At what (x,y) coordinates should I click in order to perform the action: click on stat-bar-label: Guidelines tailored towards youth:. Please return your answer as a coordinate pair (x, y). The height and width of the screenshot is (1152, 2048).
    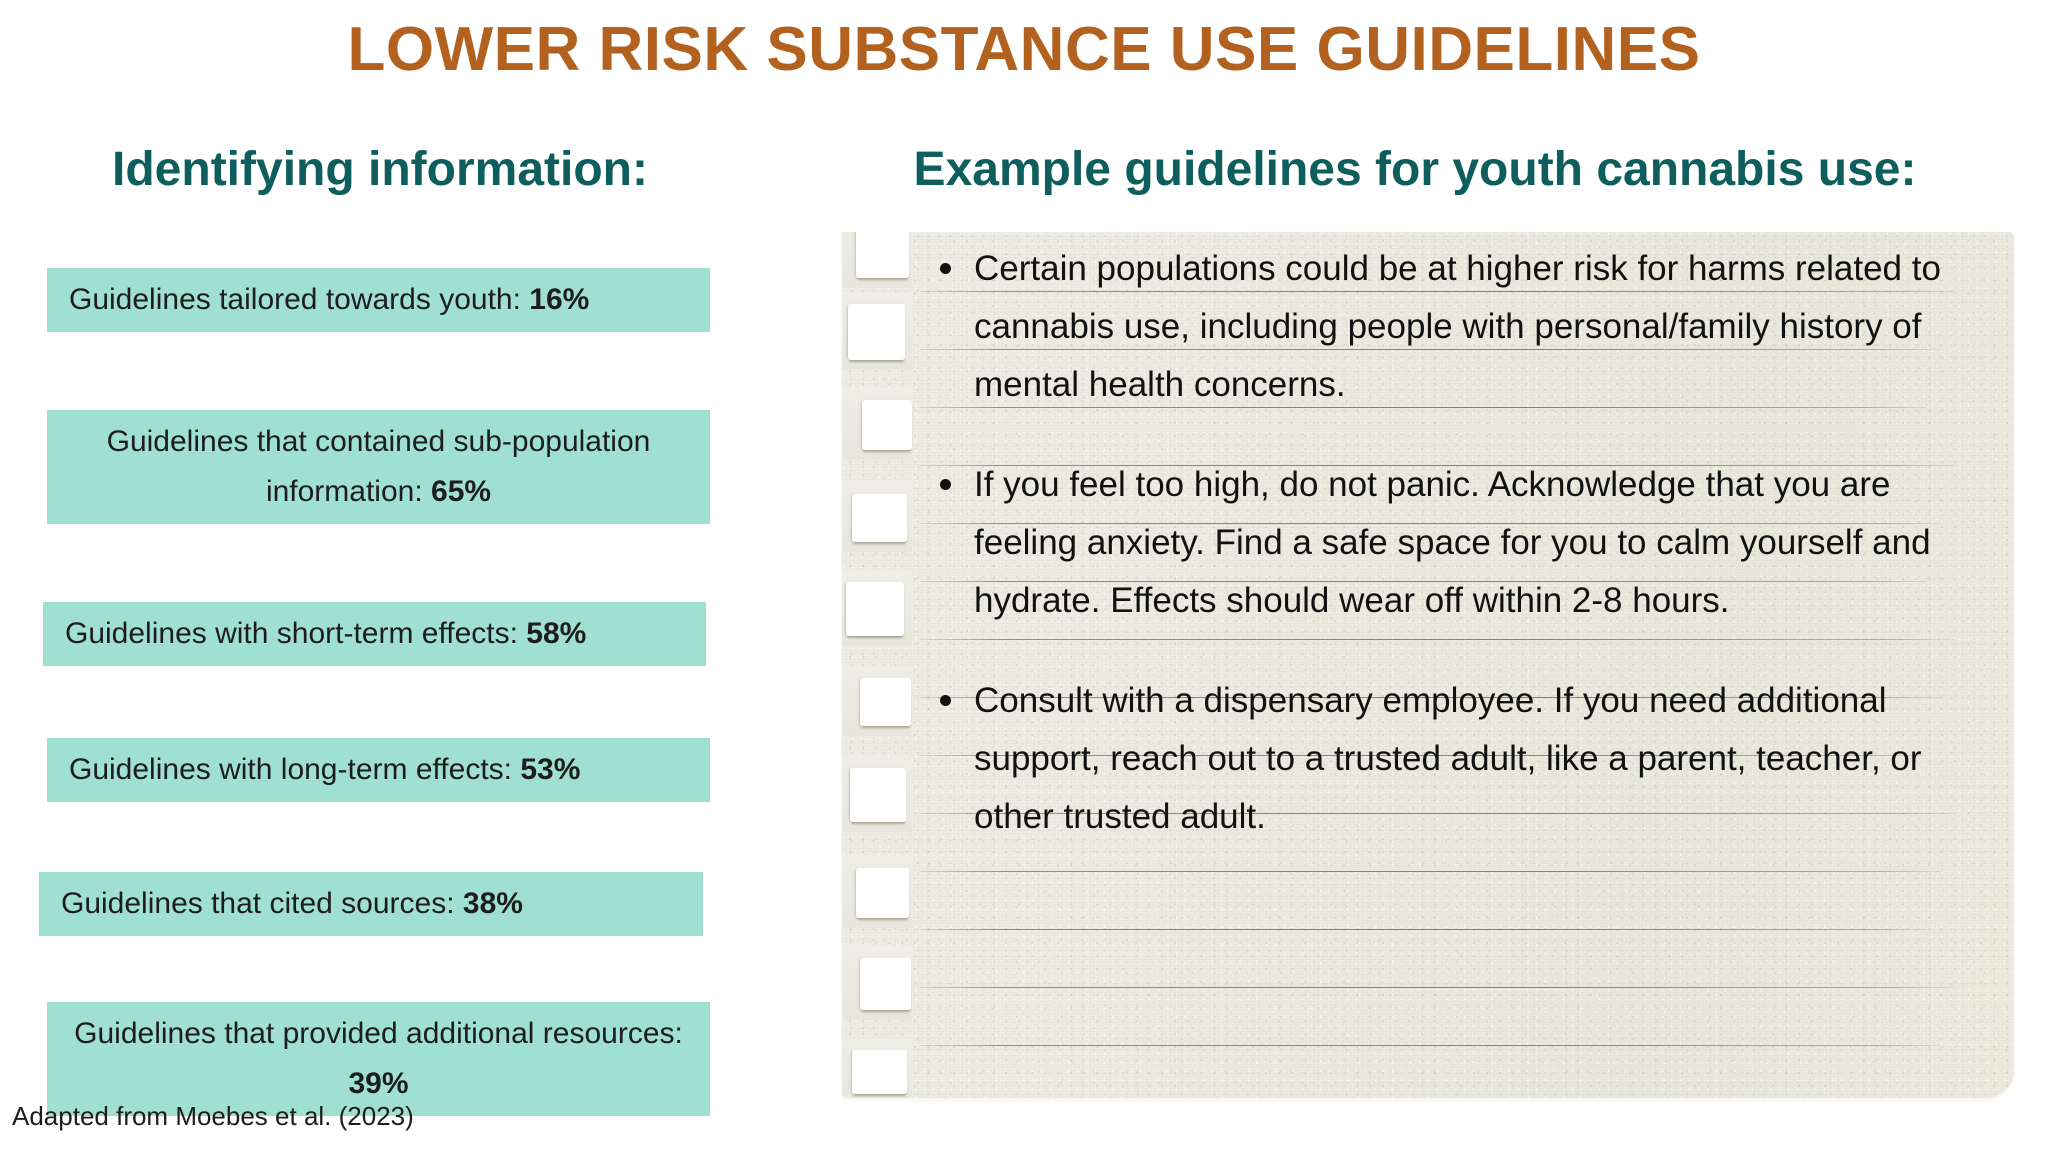
    Looking at the image, I should click on (299, 299).